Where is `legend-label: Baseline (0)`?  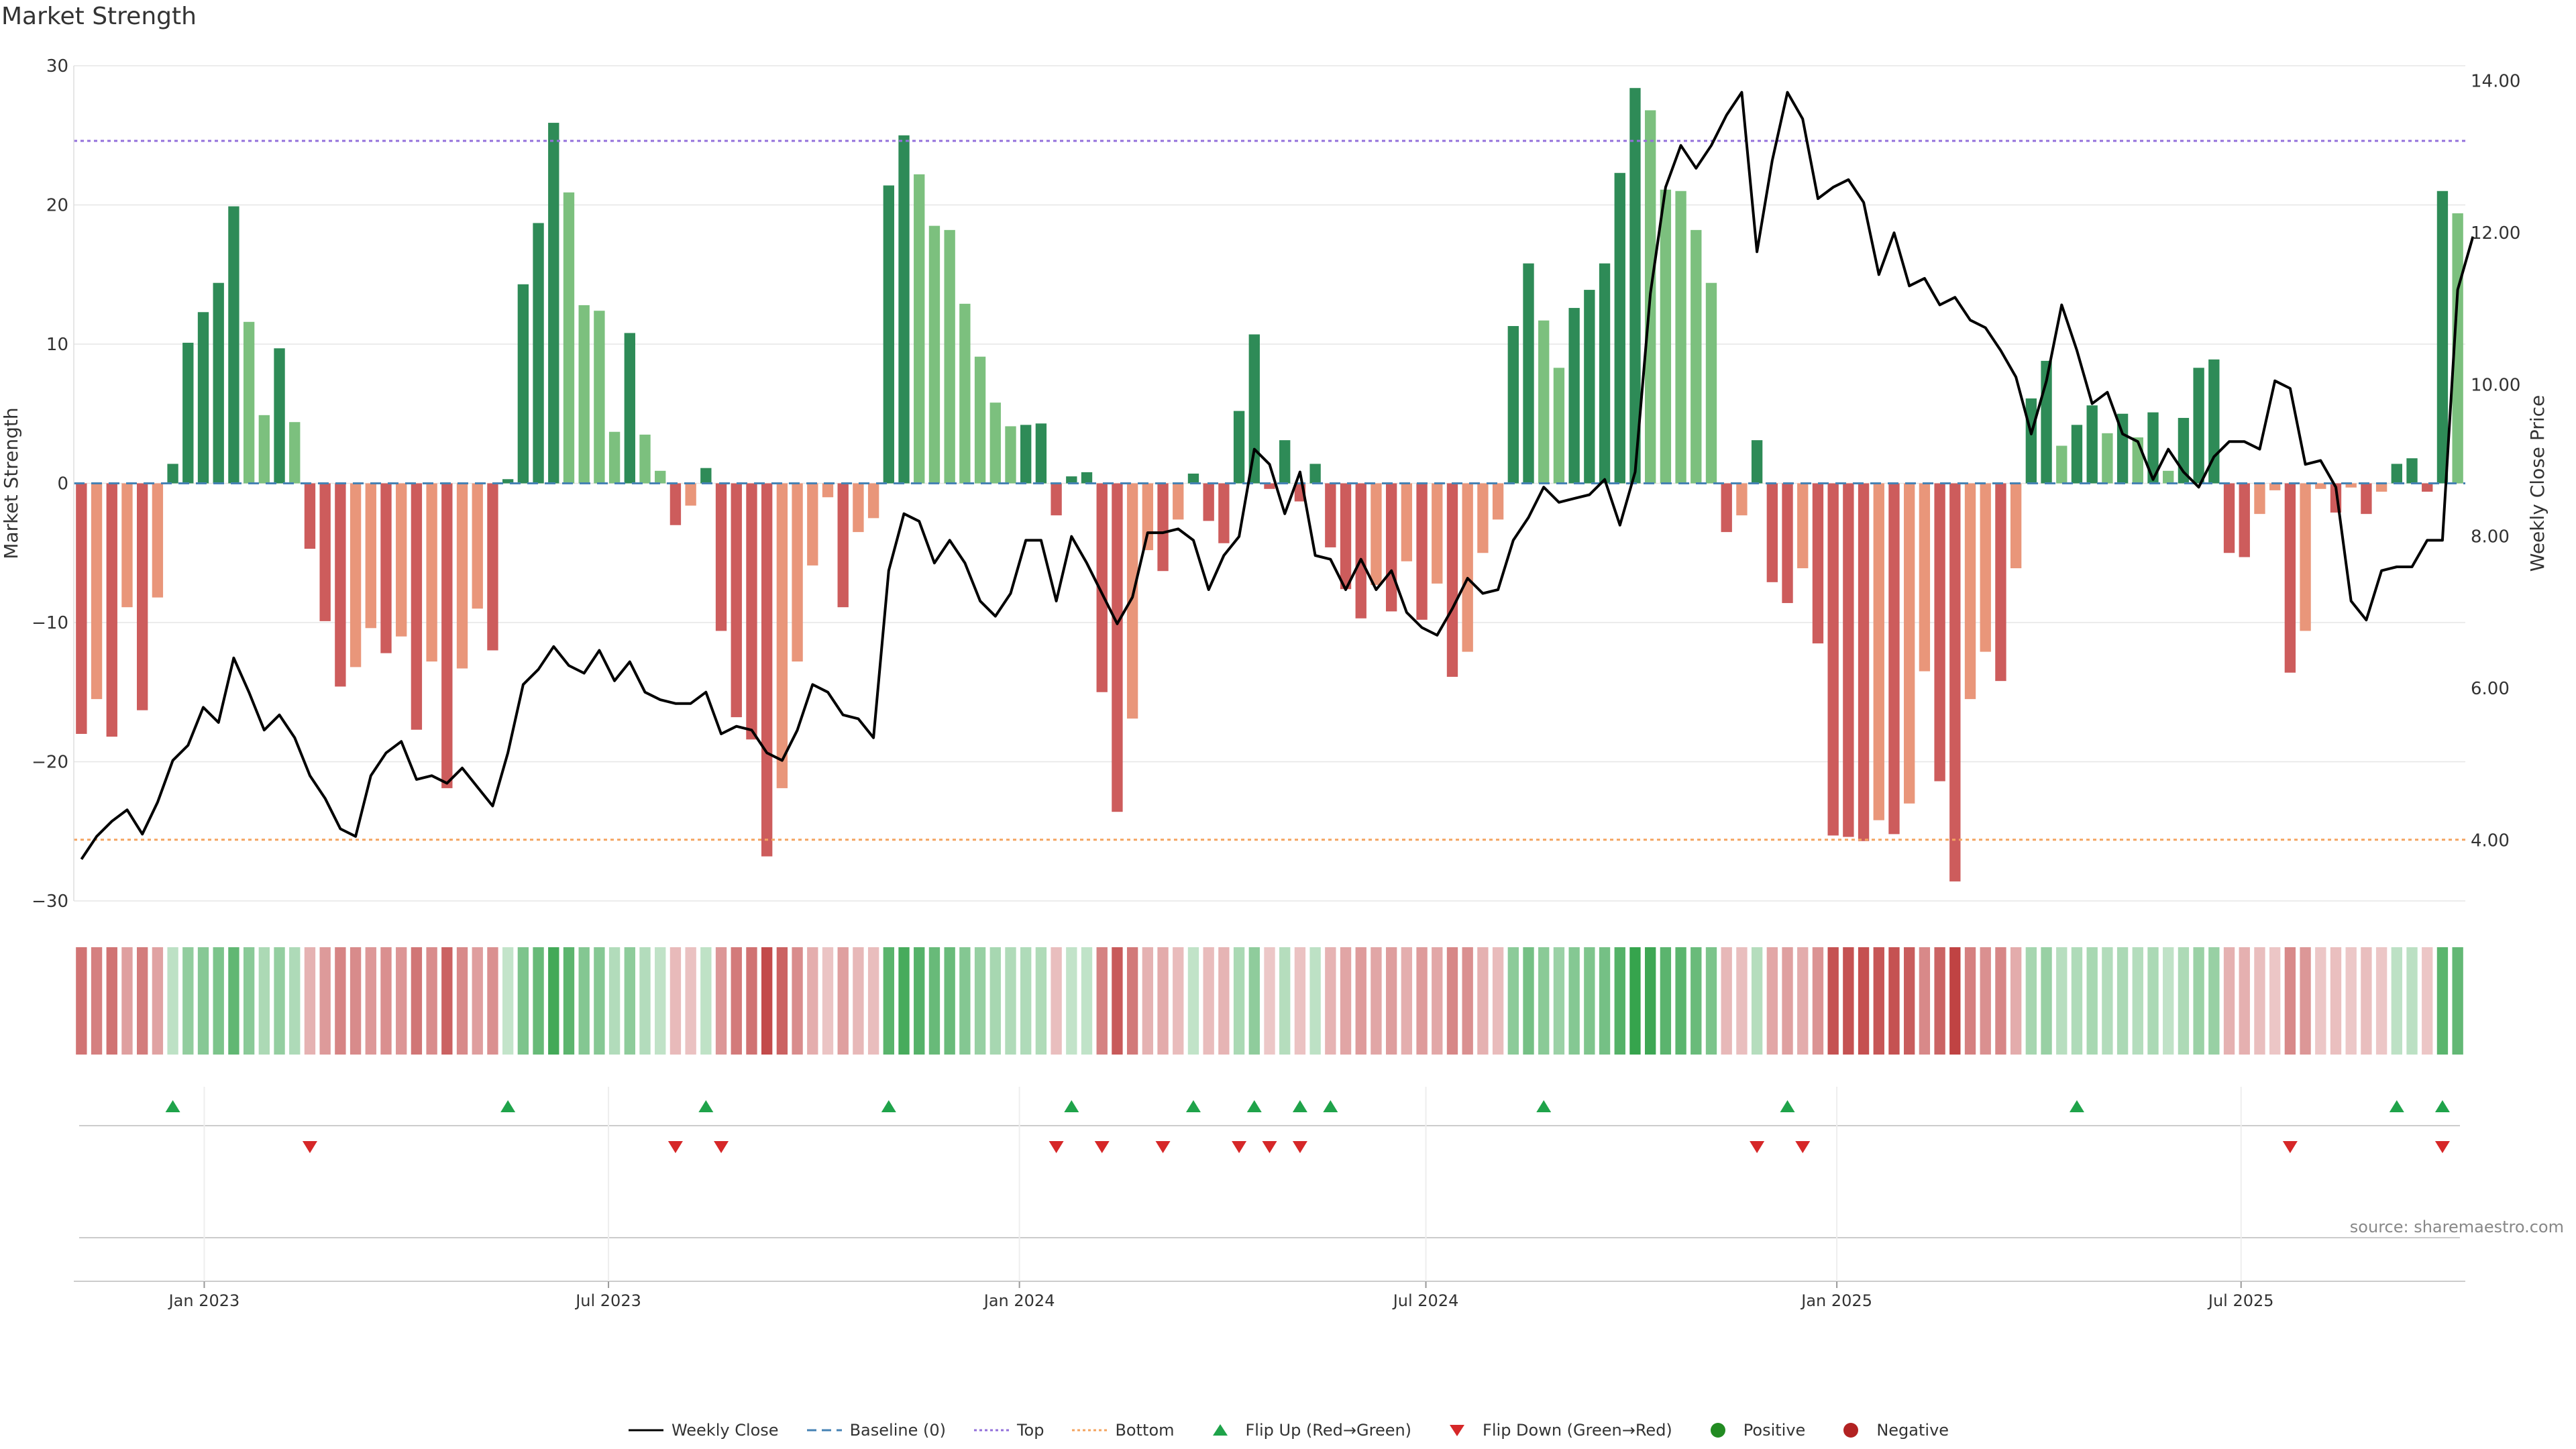
legend-label: Baseline (0) is located at coordinates (897, 1430).